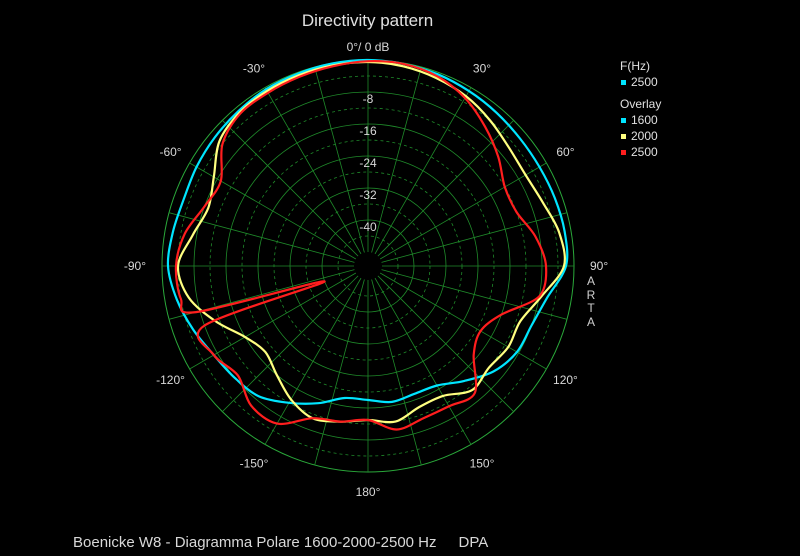  I want to click on legend-current-header: F(Hz), so click(635, 66).